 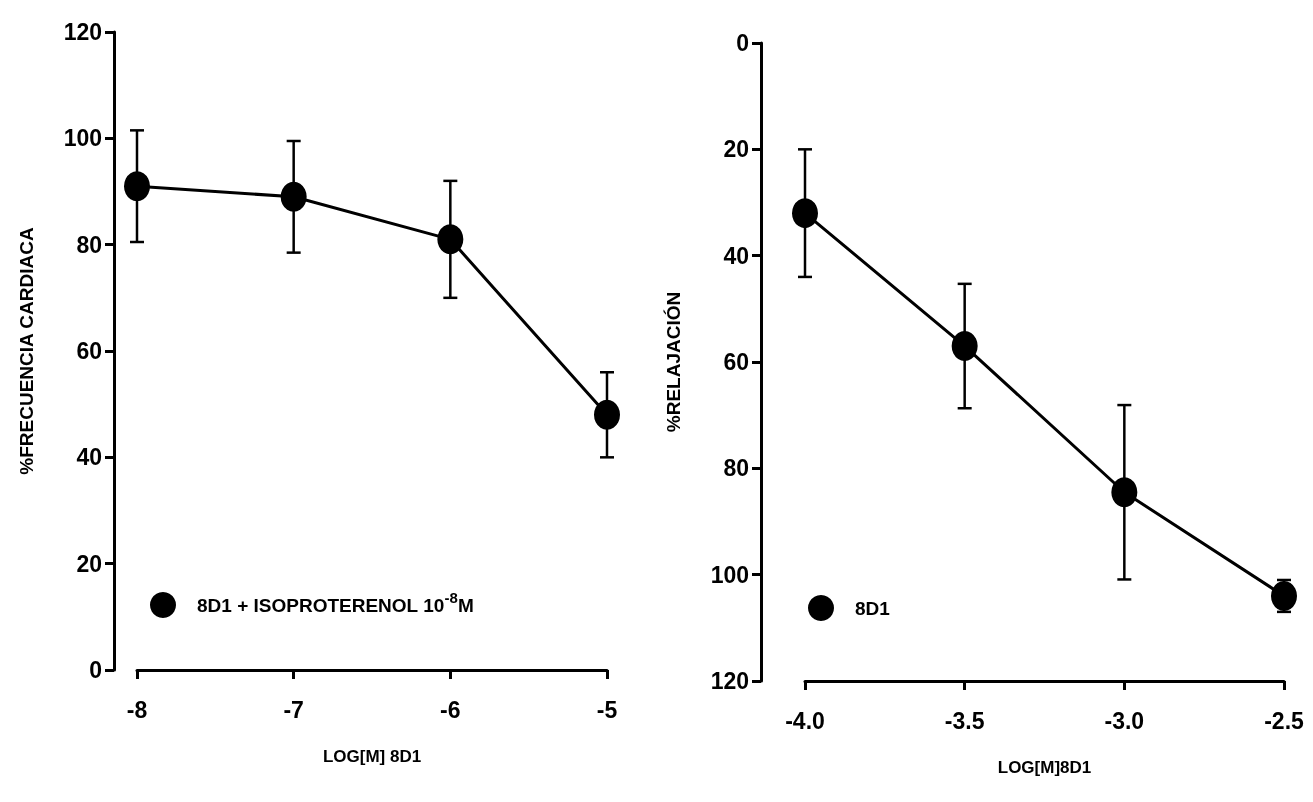 I want to click on x-tick-label: -4.0, so click(x=805, y=720).